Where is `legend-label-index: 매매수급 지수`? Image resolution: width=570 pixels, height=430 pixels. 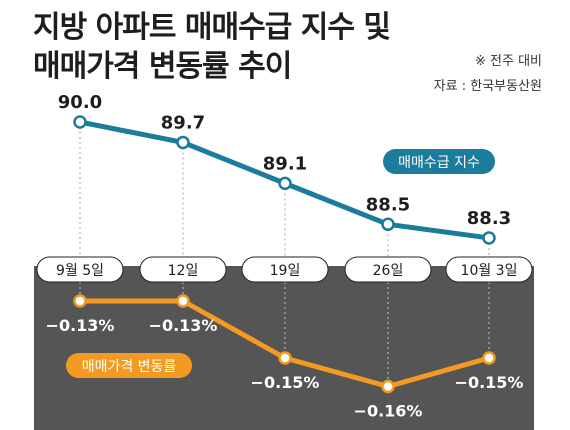
legend-label-index: 매매수급 지수 is located at coordinates (439, 163).